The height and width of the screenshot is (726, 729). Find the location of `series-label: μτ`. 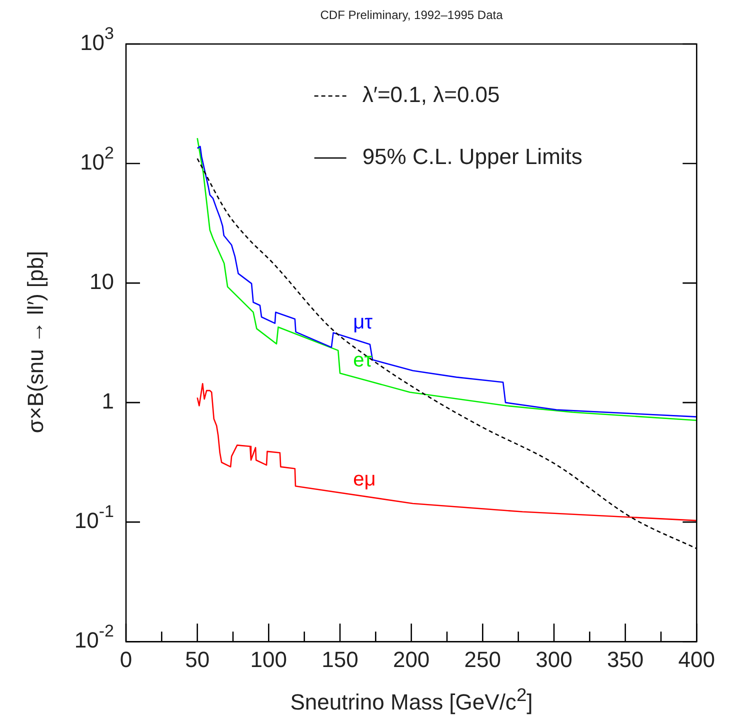

series-label: μτ is located at coordinates (363, 323).